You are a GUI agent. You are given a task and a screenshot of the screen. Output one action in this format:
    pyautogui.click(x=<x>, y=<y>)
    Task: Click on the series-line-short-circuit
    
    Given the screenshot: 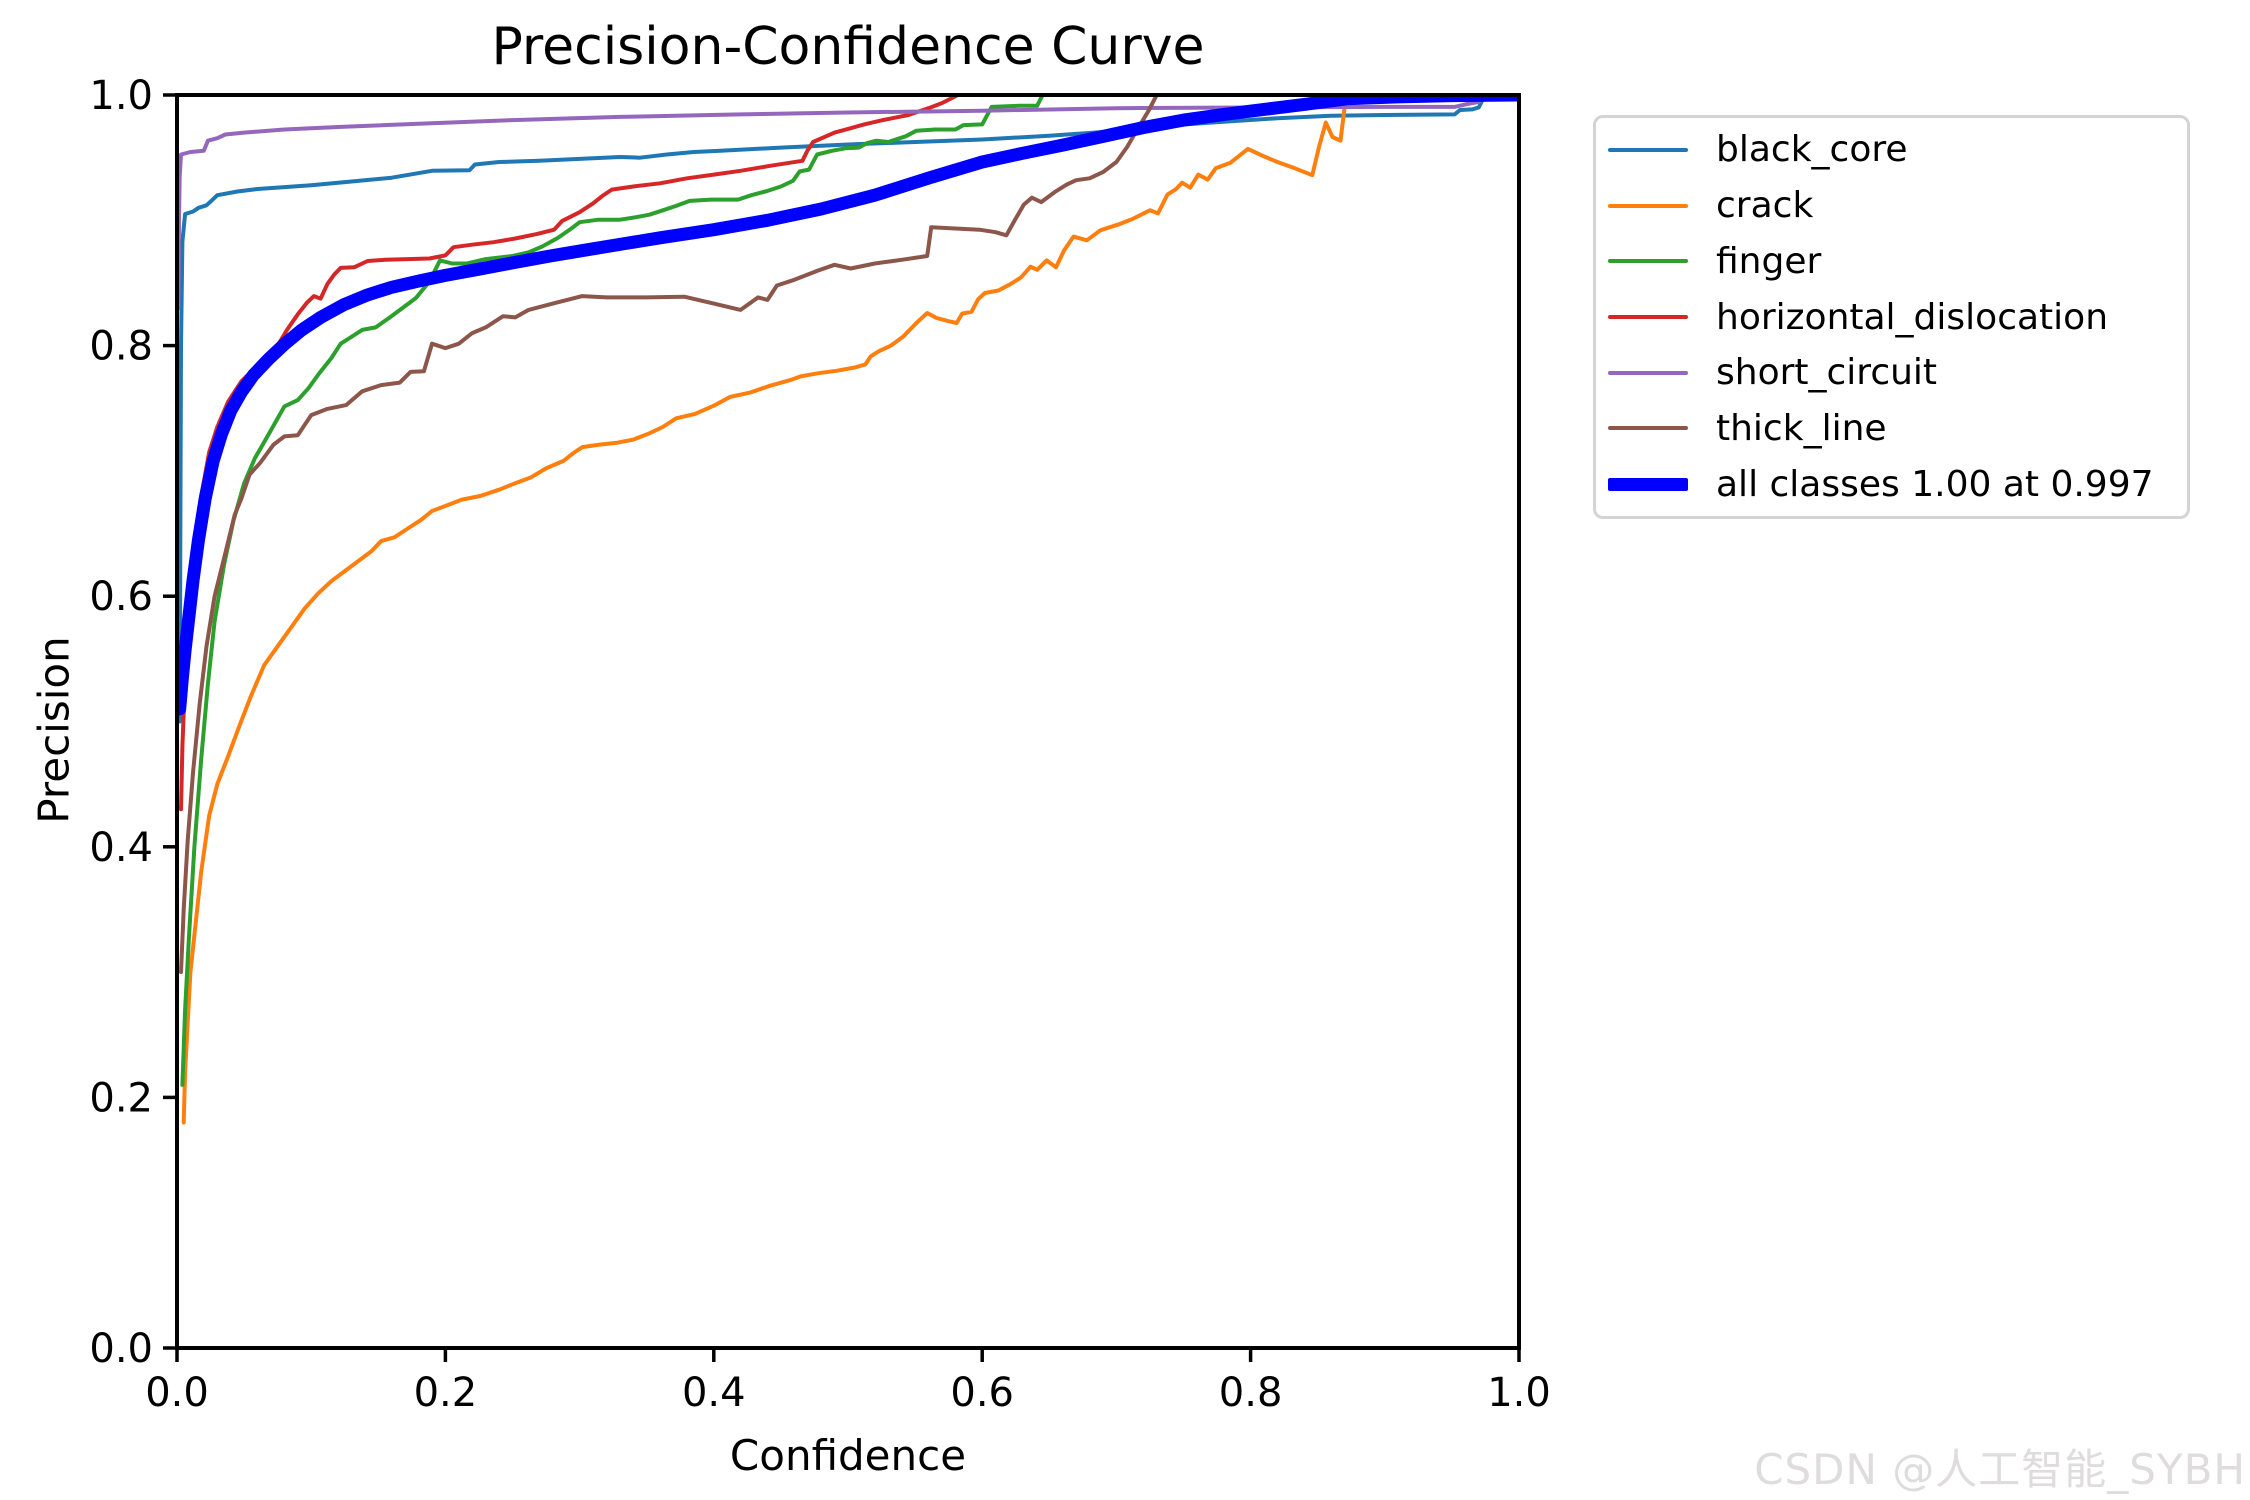 What is the action you would take?
    pyautogui.click(x=848, y=202)
    